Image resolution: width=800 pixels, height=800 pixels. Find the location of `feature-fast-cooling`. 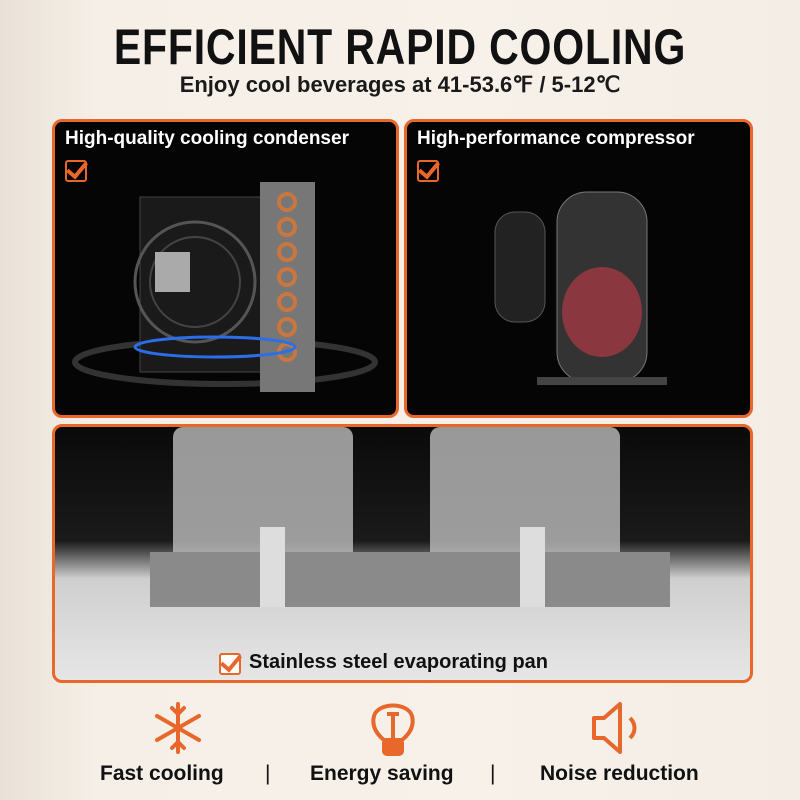

feature-fast-cooling is located at coordinates (178, 728).